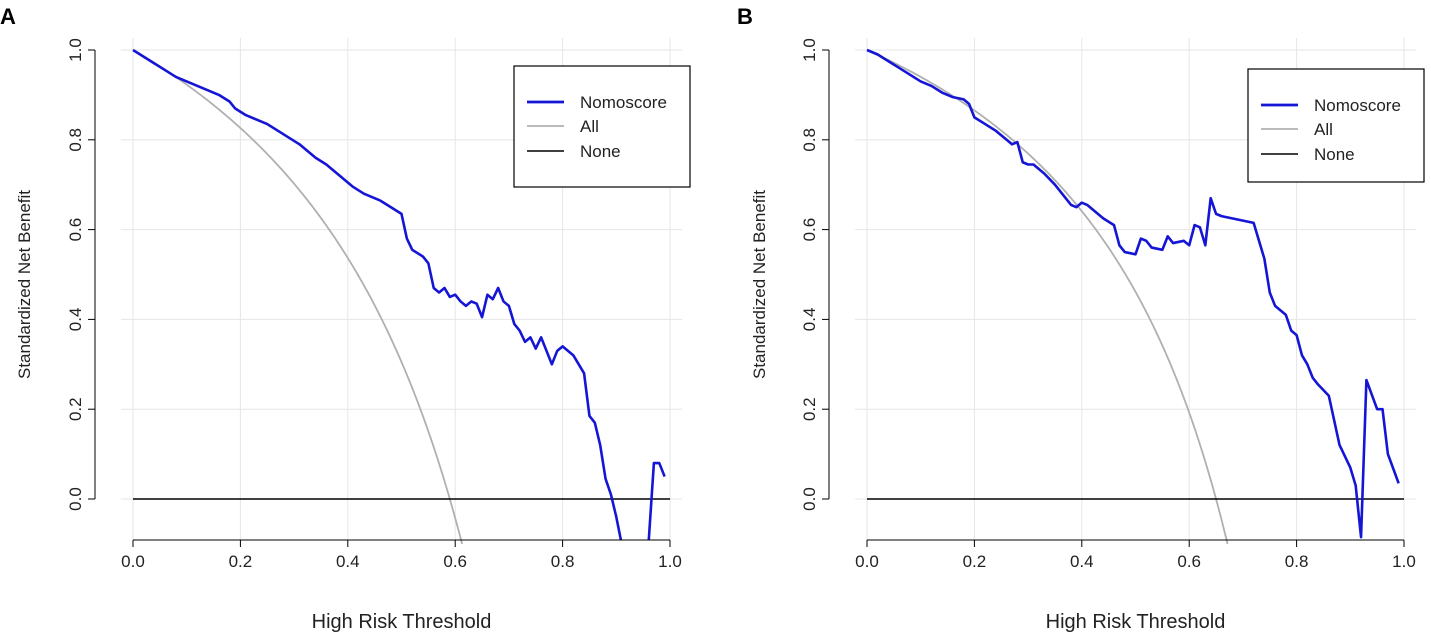 The width and height of the screenshot is (1431, 635). I want to click on panel-a-legend-all: All, so click(589, 126).